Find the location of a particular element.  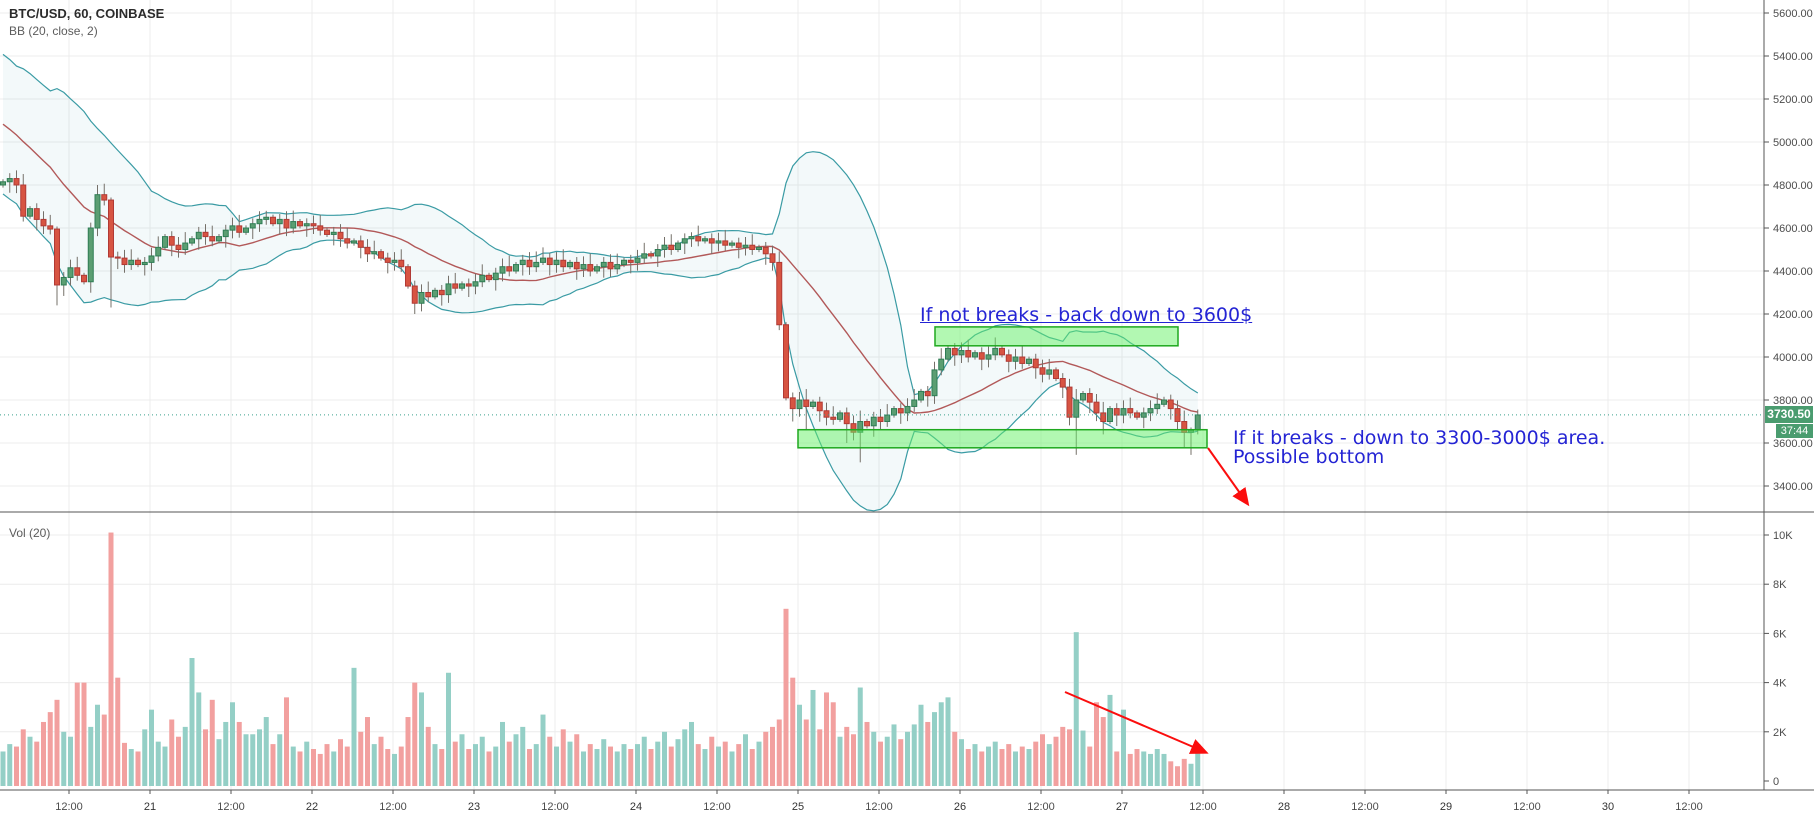

resistance-zone-box is located at coordinates (1056, 336).